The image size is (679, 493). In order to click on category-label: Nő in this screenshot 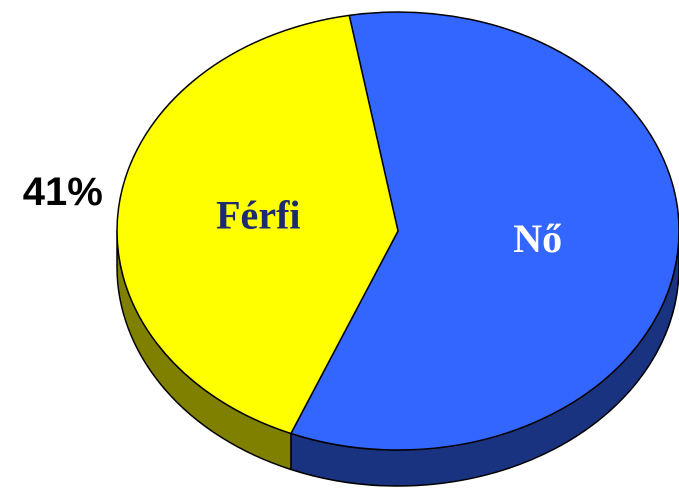, I will do `click(537, 238)`.